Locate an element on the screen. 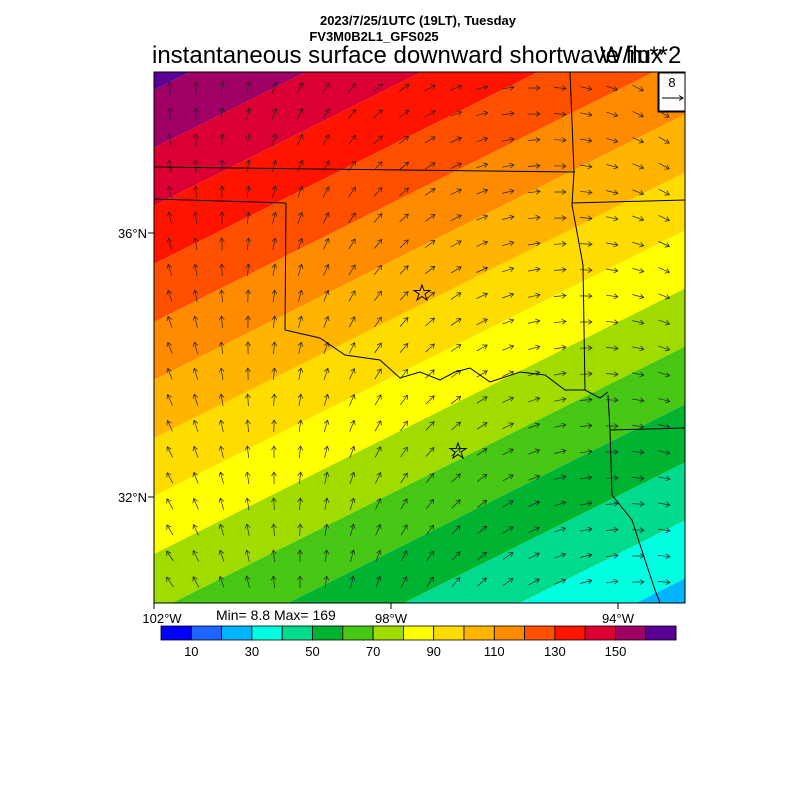 The height and width of the screenshot is (800, 800). vector-ref-label: 8 is located at coordinates (671, 82).